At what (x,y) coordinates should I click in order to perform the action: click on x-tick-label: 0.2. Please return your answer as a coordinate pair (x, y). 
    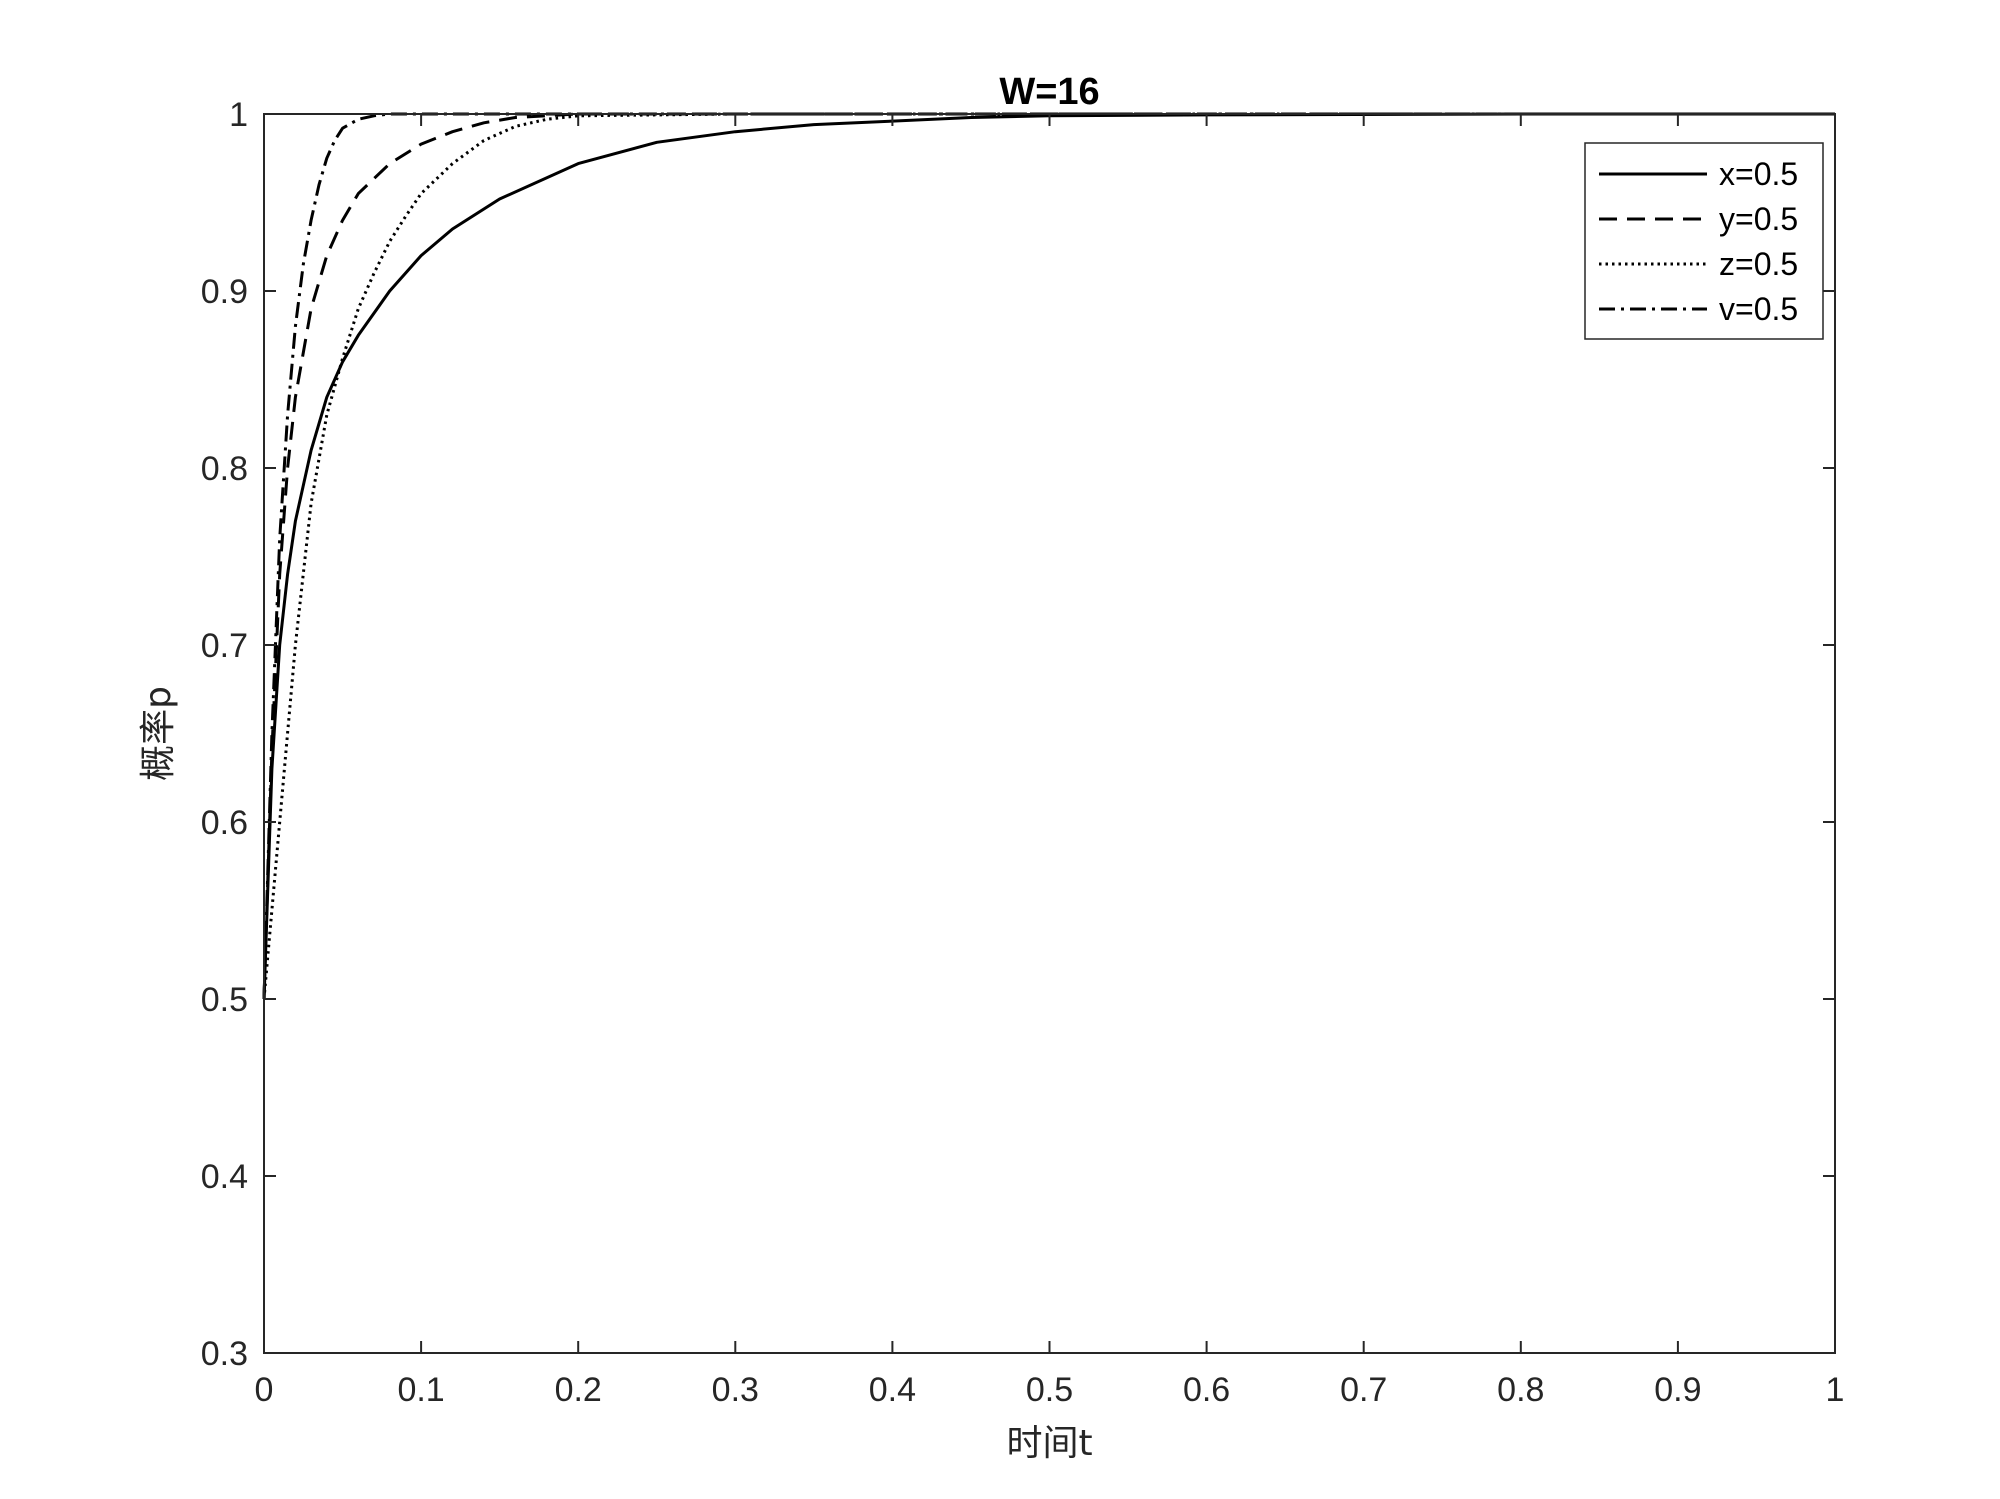
    Looking at the image, I should click on (578, 1390).